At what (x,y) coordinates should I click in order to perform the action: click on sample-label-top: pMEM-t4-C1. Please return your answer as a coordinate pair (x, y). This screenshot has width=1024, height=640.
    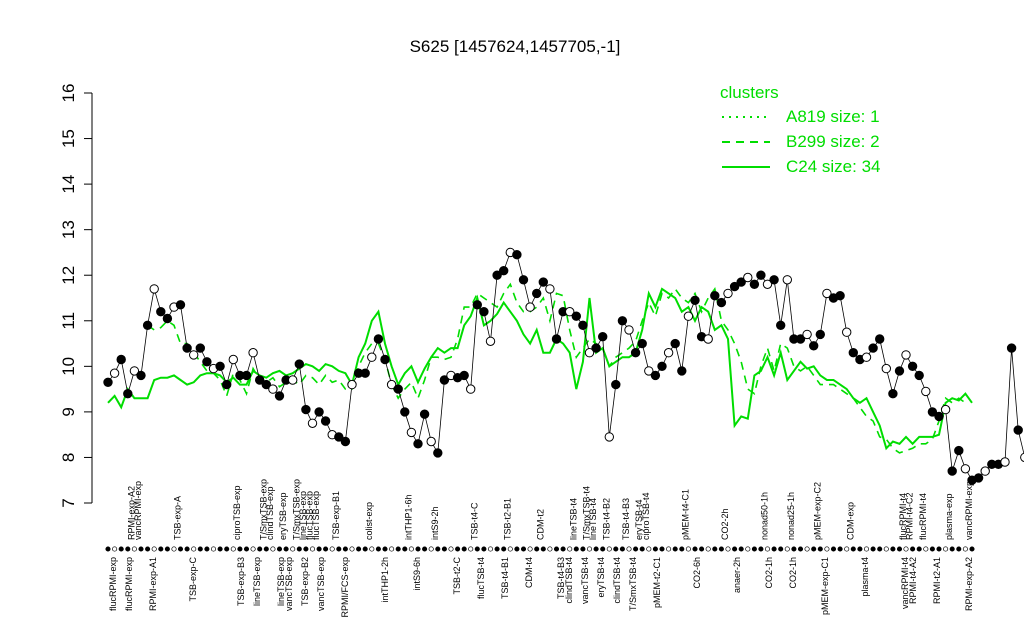
    Looking at the image, I should click on (685, 514).